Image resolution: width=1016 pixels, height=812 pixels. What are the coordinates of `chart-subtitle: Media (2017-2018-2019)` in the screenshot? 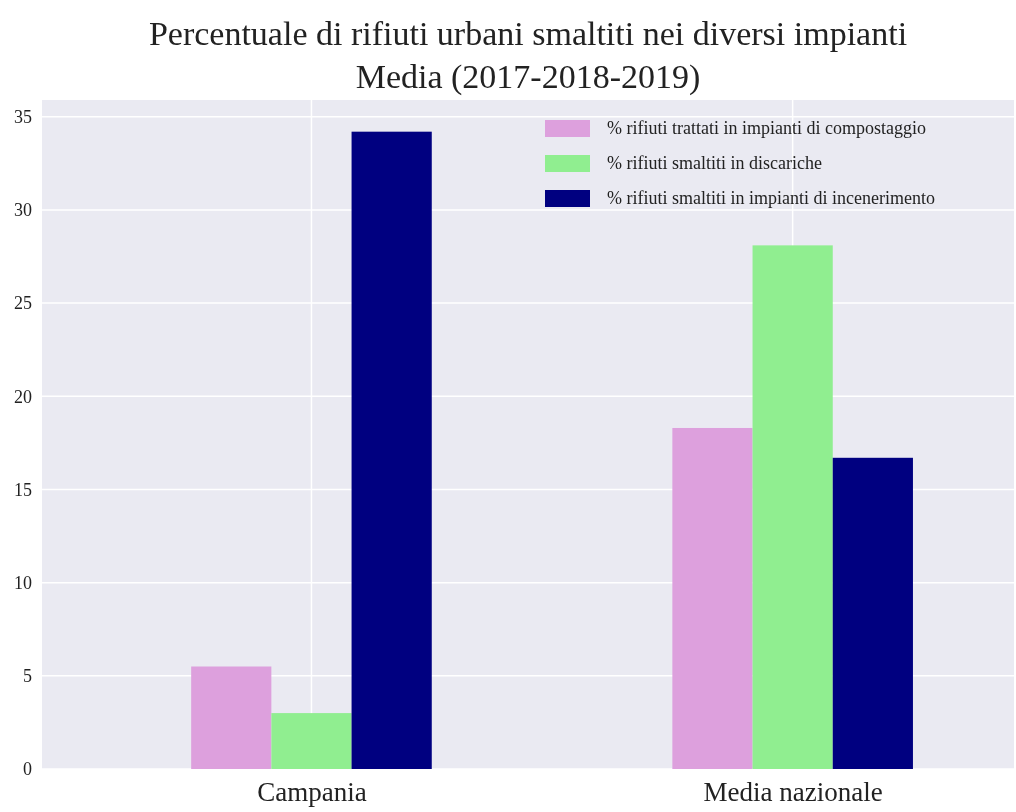 It's located at (528, 77).